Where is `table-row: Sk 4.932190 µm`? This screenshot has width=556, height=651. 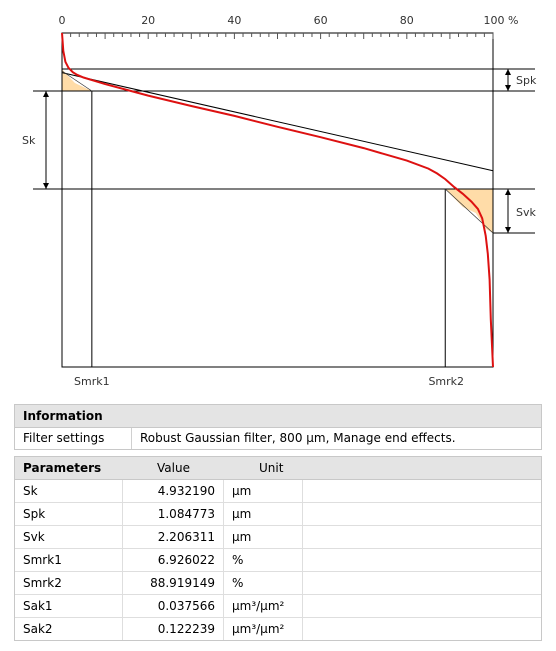 table-row: Sk 4.932190 µm is located at coordinates (278, 491).